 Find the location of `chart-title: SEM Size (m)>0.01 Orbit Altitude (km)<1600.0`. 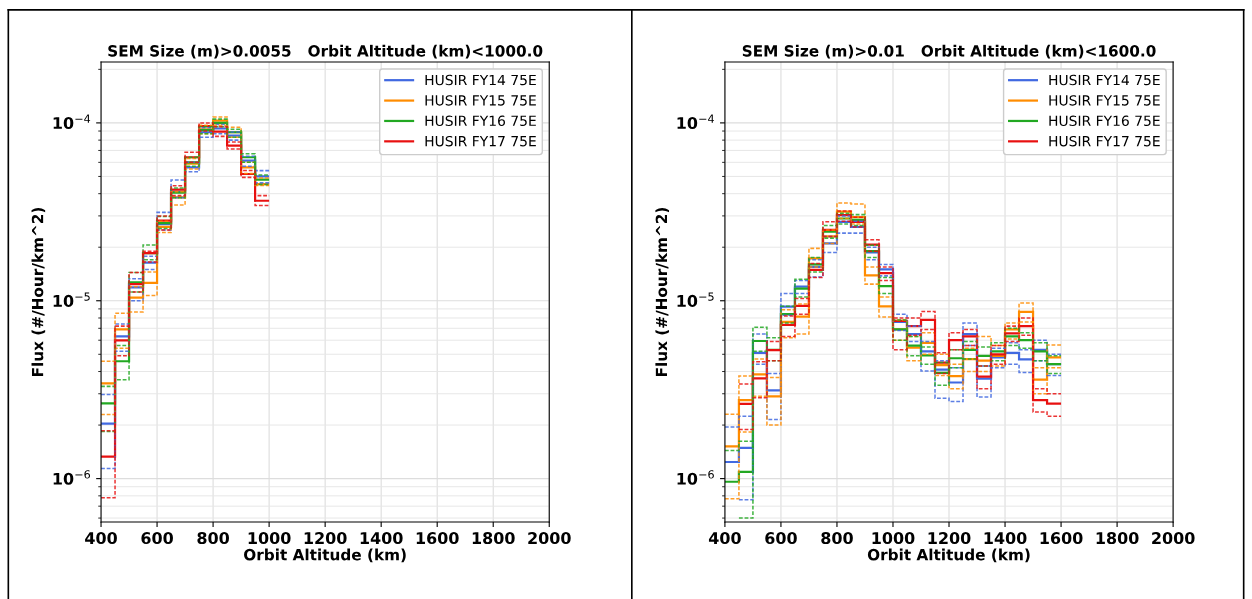

chart-title: SEM Size (m)>0.01 Orbit Altitude (km)<1600.0 is located at coordinates (949, 51).